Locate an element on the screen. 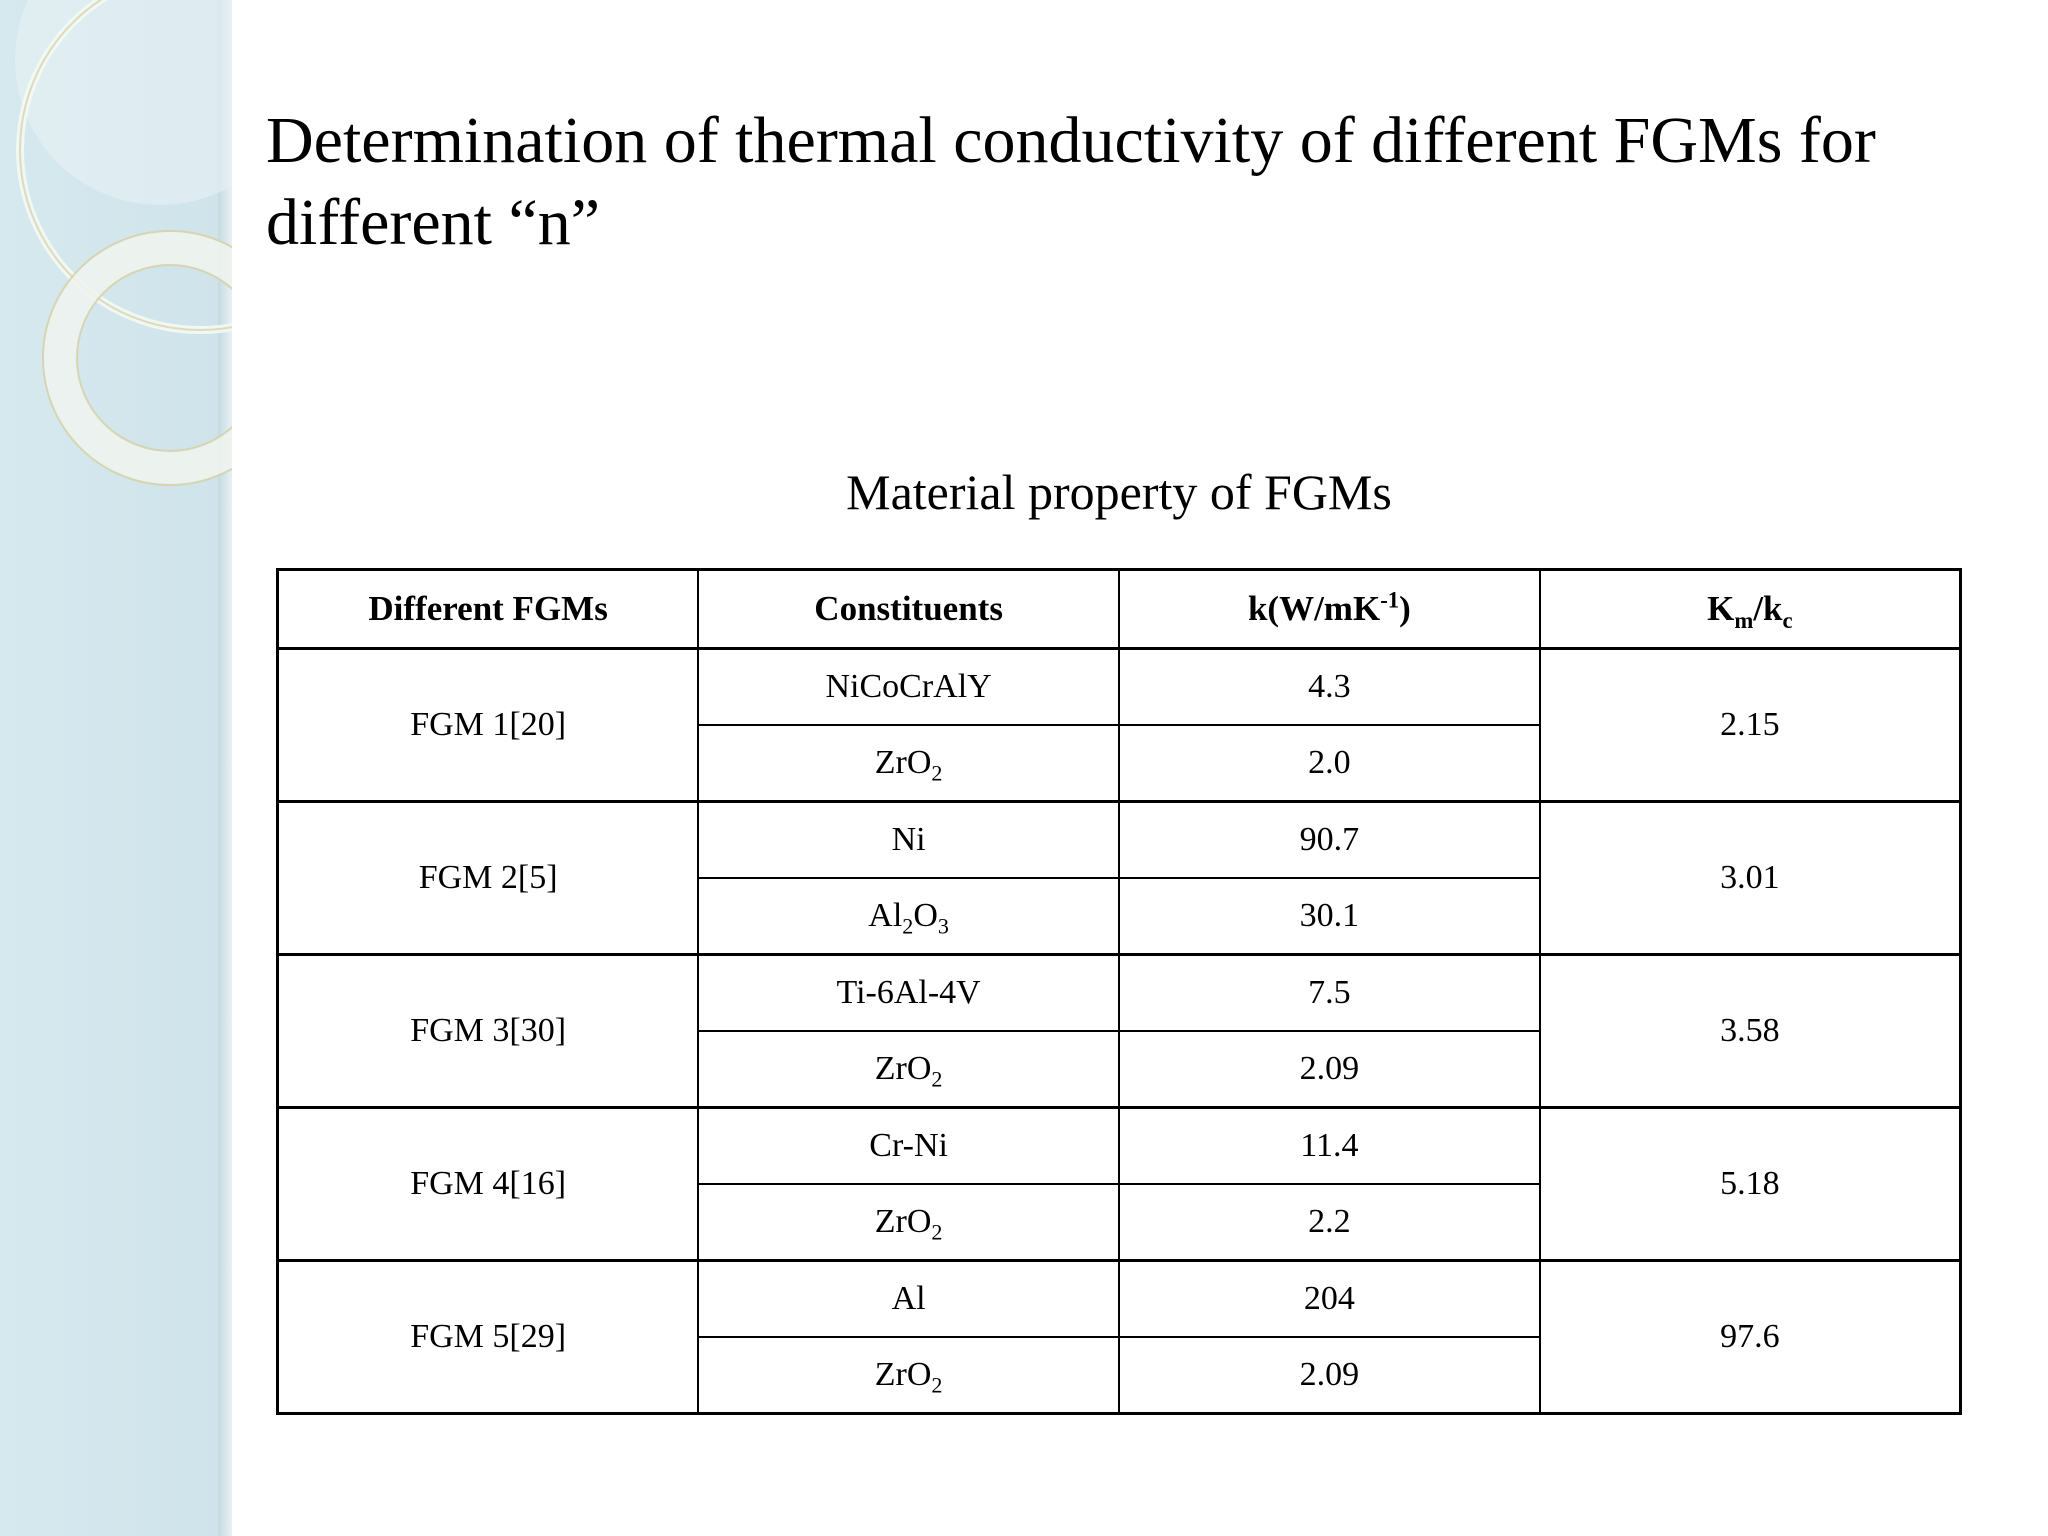 The image size is (2048, 1536). ratio-cell: 3.01 is located at coordinates (1750, 878).